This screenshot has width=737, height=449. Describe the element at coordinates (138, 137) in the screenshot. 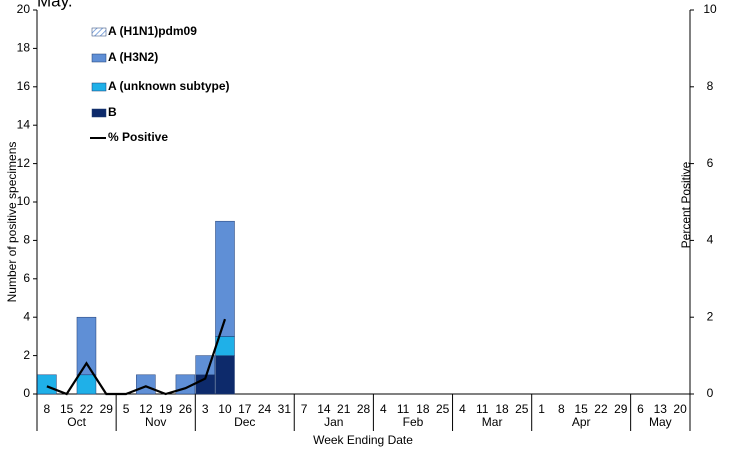

I see `legend-label: % Positive` at that location.